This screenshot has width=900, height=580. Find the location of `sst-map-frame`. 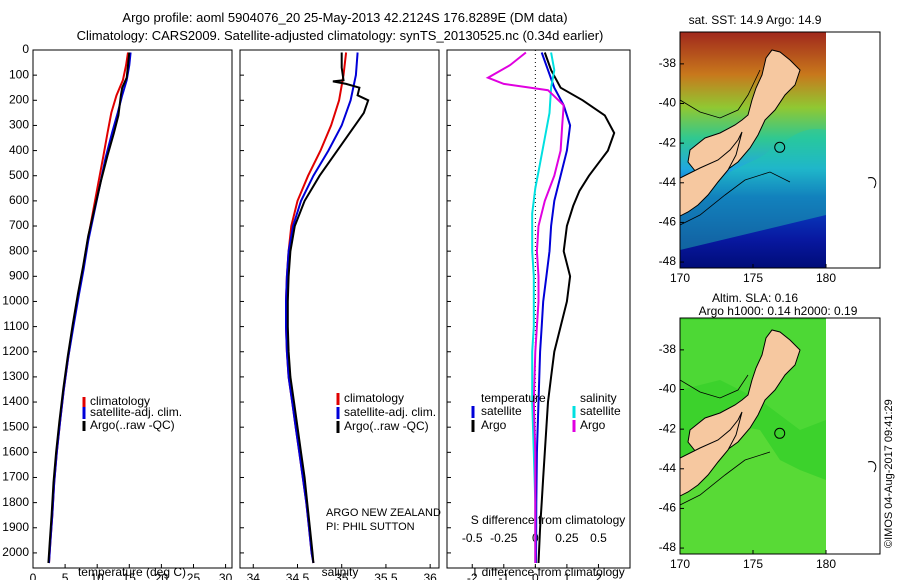

sst-map-frame is located at coordinates (780, 150).